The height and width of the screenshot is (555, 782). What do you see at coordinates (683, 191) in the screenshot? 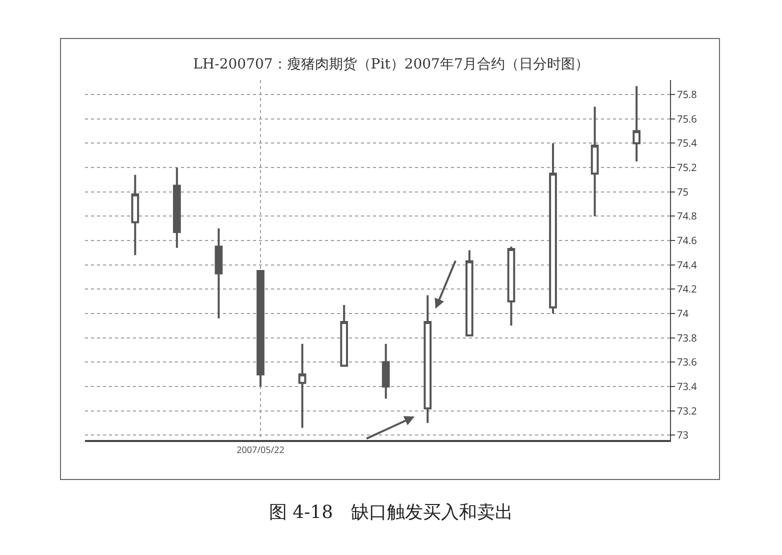
I see `y-tick-label: 75` at bounding box center [683, 191].